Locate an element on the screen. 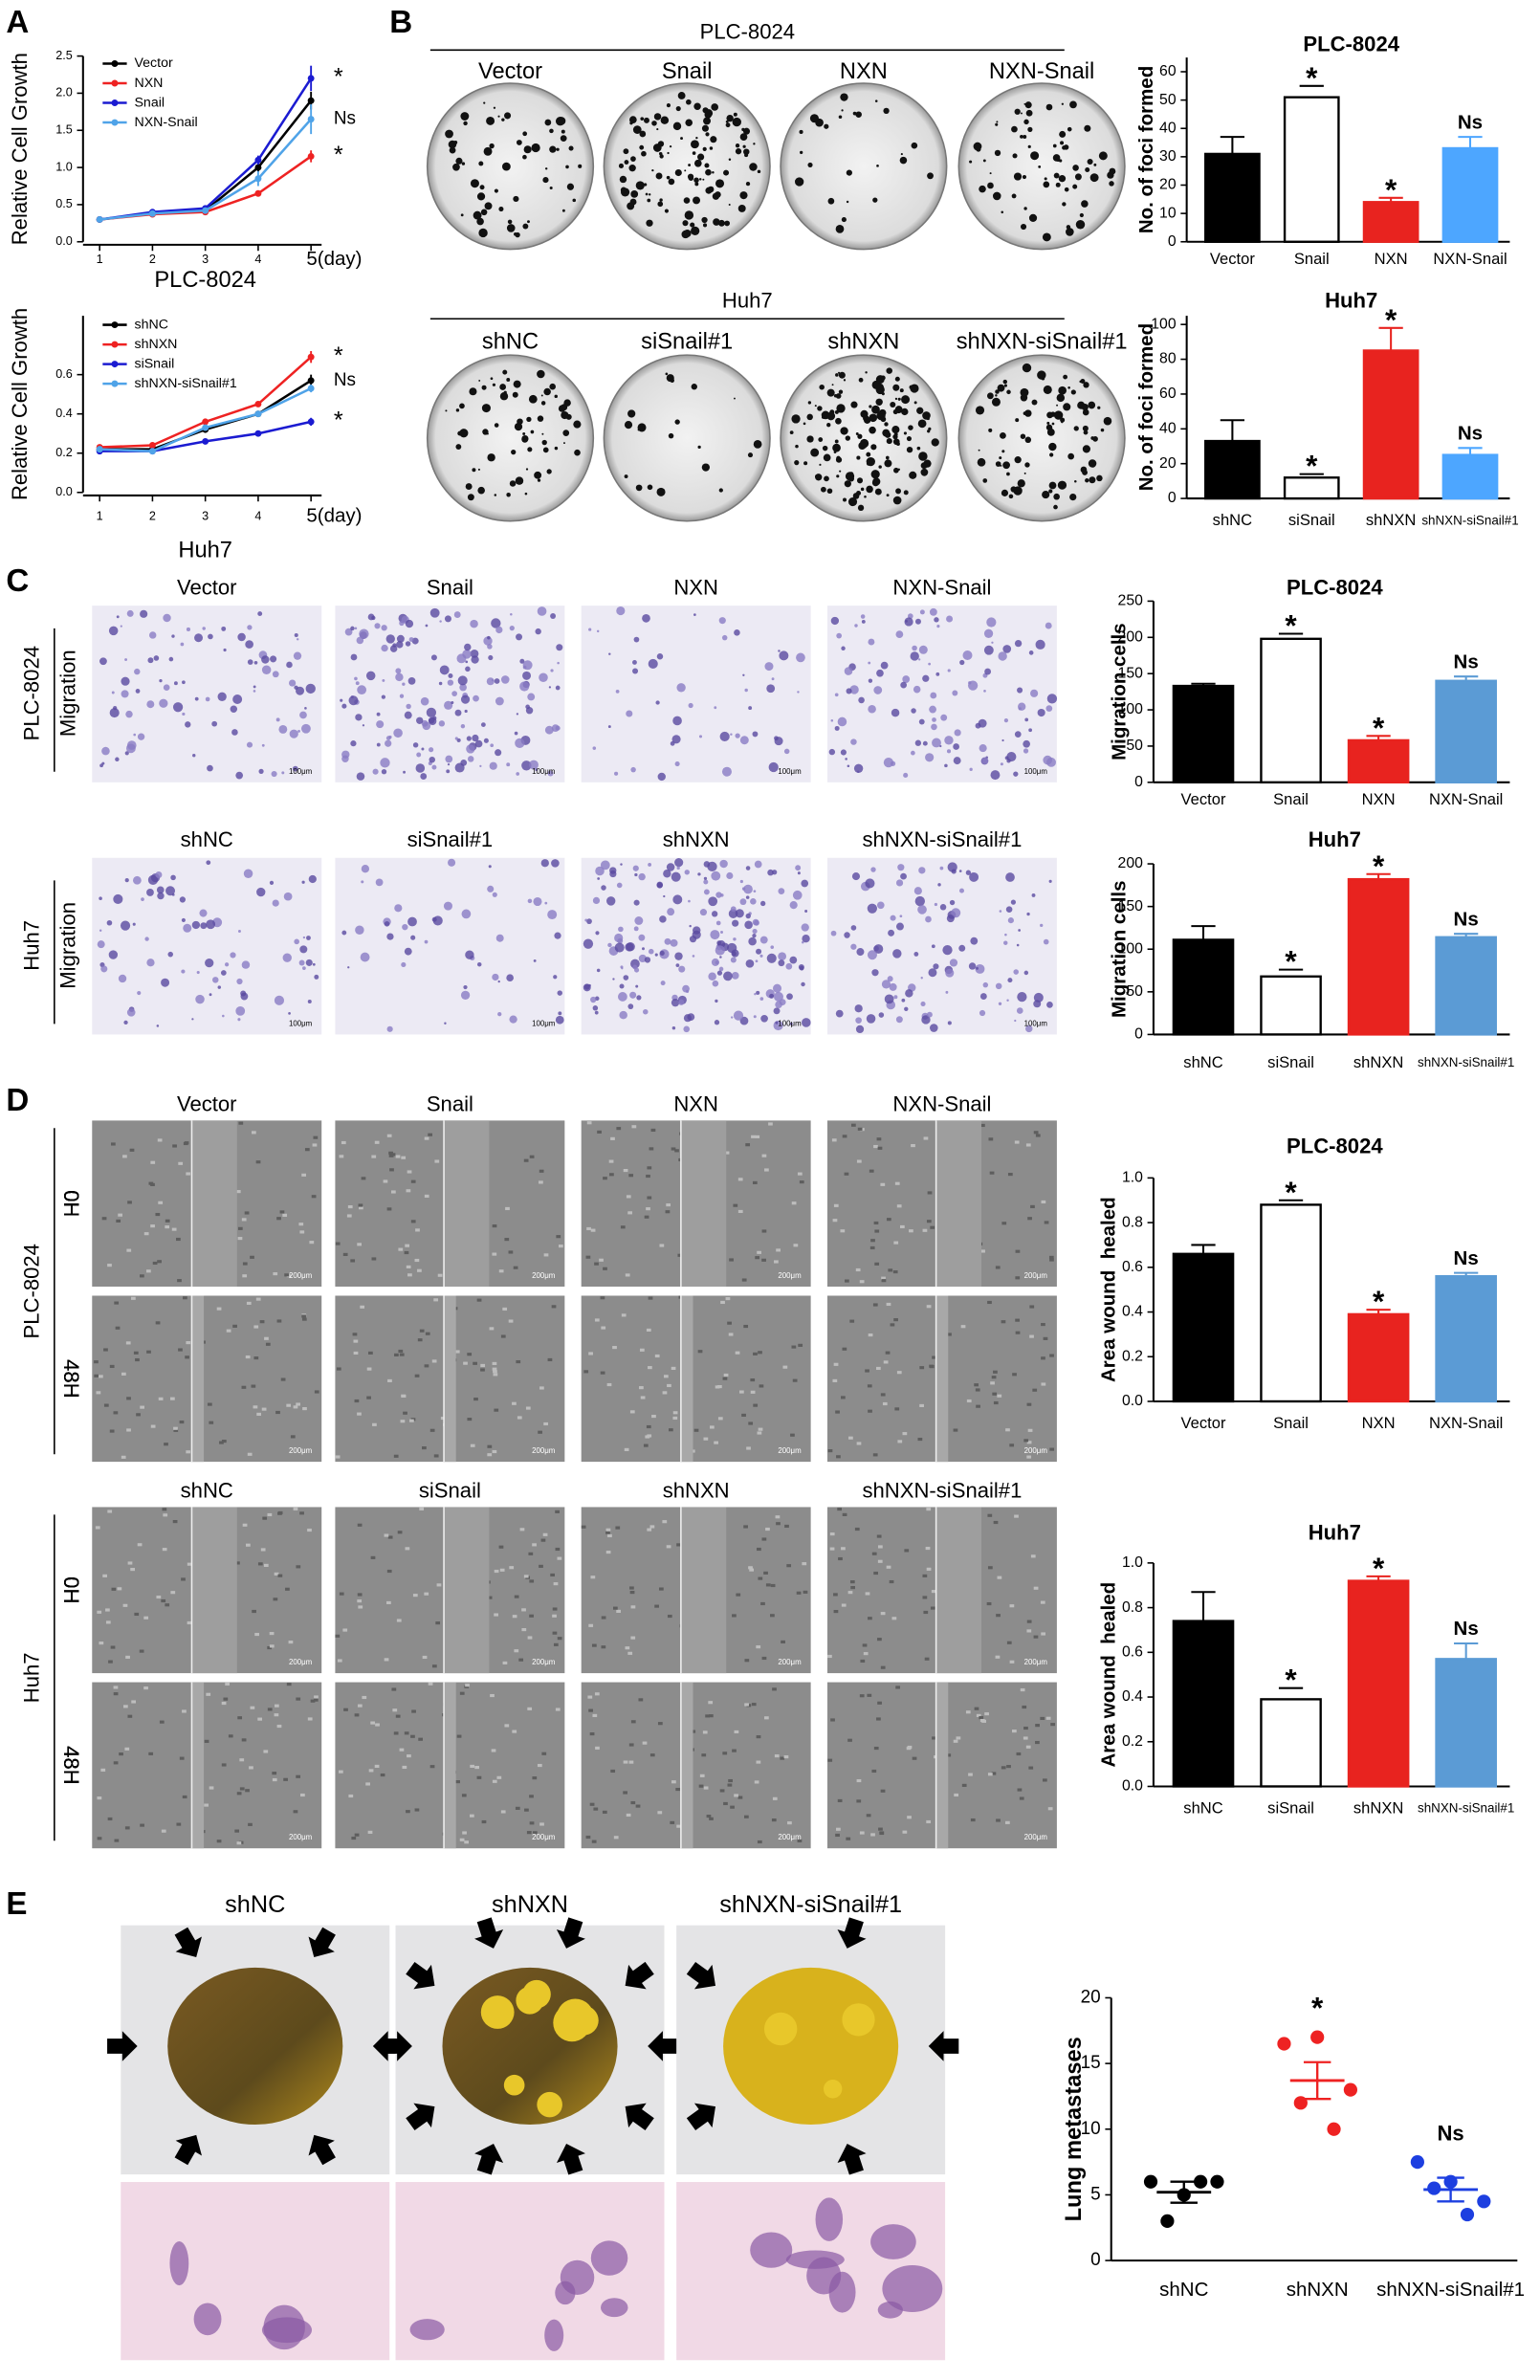 The width and height of the screenshot is (1540, 2380). significance-label: Ns is located at coordinates (345, 380).